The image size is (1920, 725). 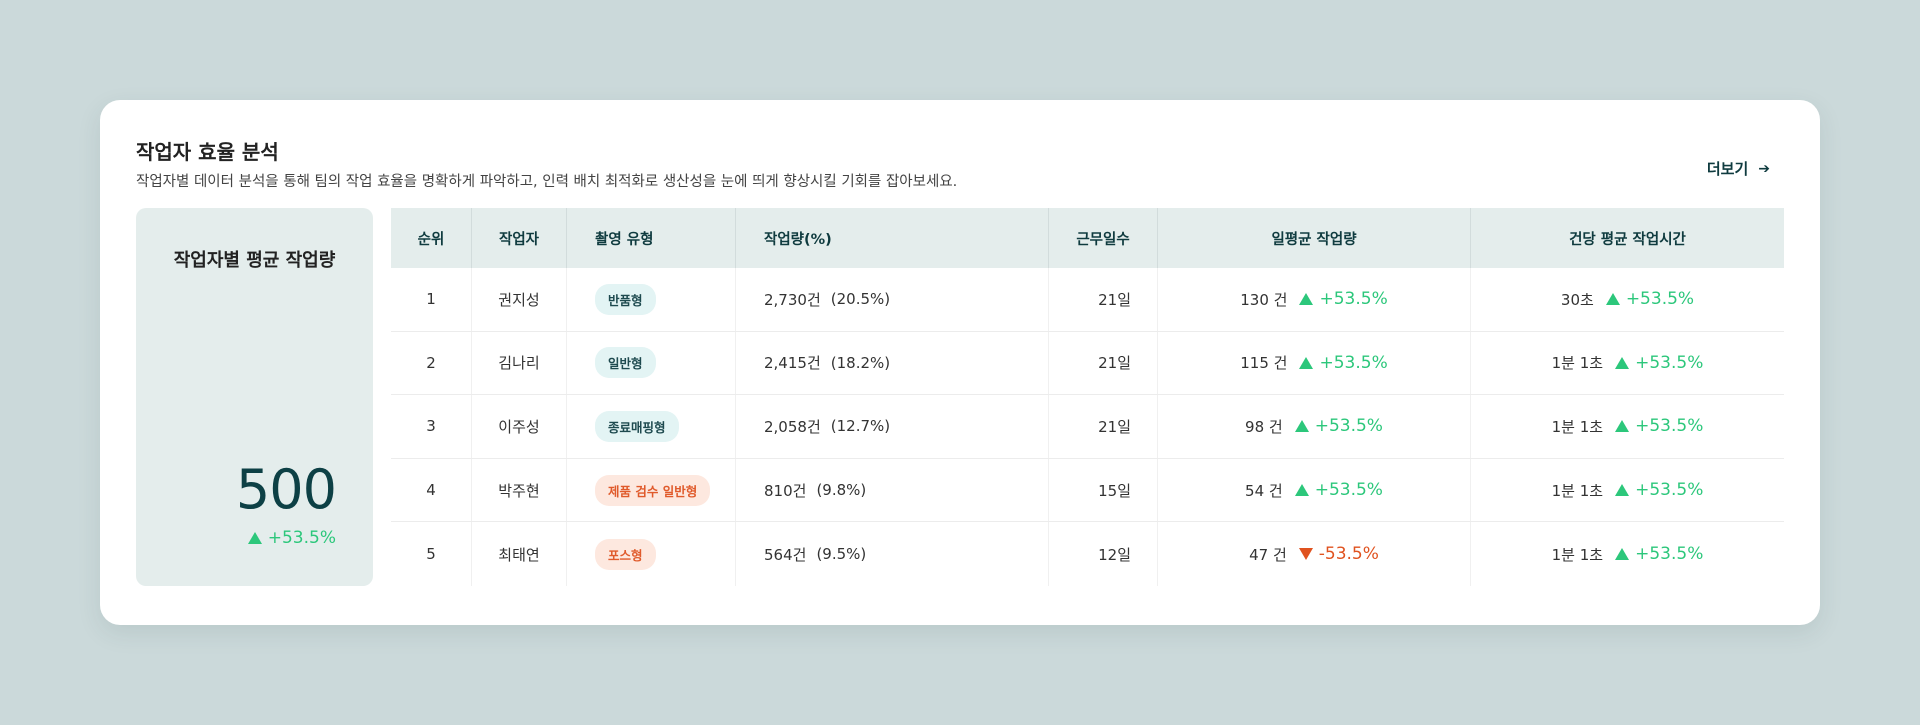 What do you see at coordinates (625, 299) in the screenshot?
I see `type-badge: 반품형` at bounding box center [625, 299].